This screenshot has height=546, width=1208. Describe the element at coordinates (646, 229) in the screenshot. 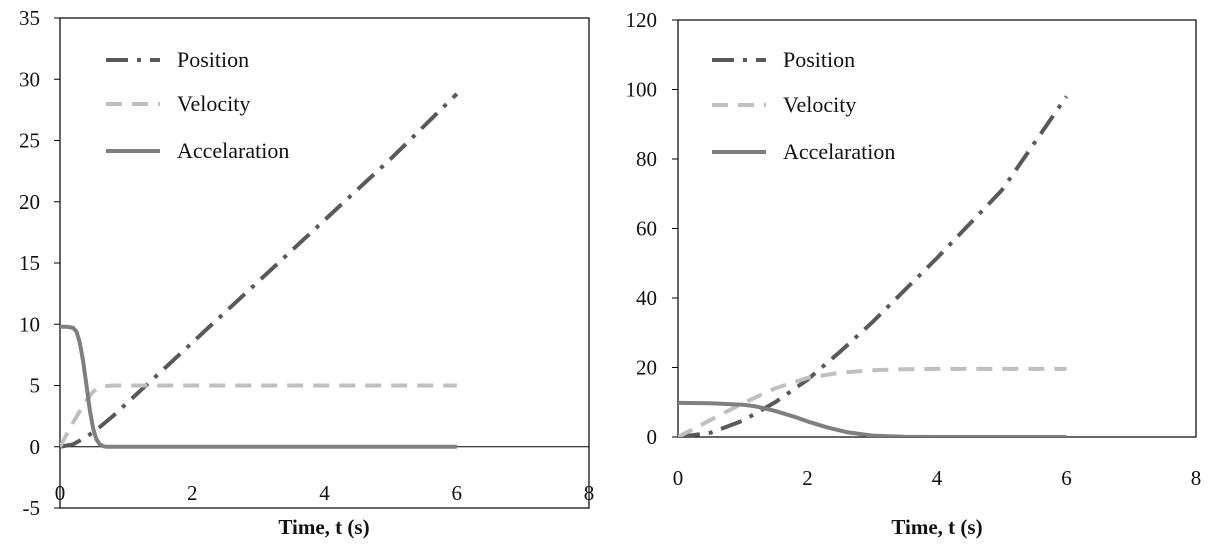

I see `y-tick-label: 60` at that location.